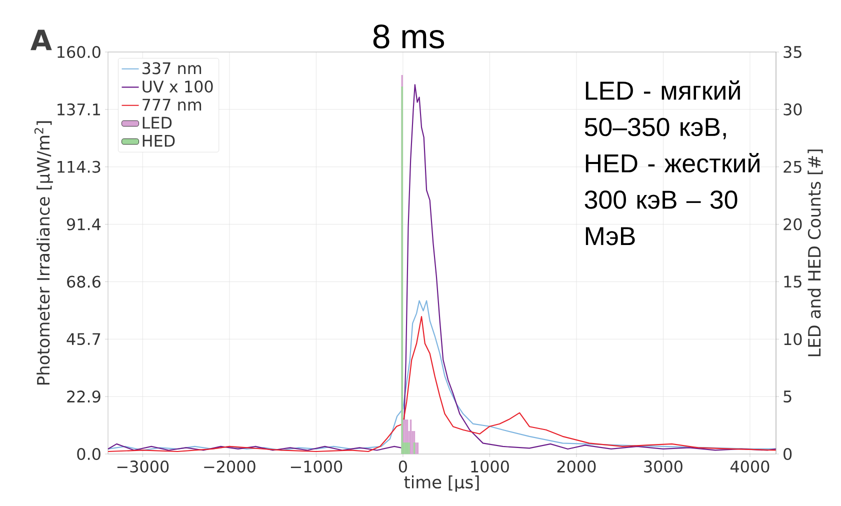 Image resolution: width=841 pixels, height=506 pixels. Describe the element at coordinates (316, 466) in the screenshot. I see `x-tick-label: −1000` at that location.